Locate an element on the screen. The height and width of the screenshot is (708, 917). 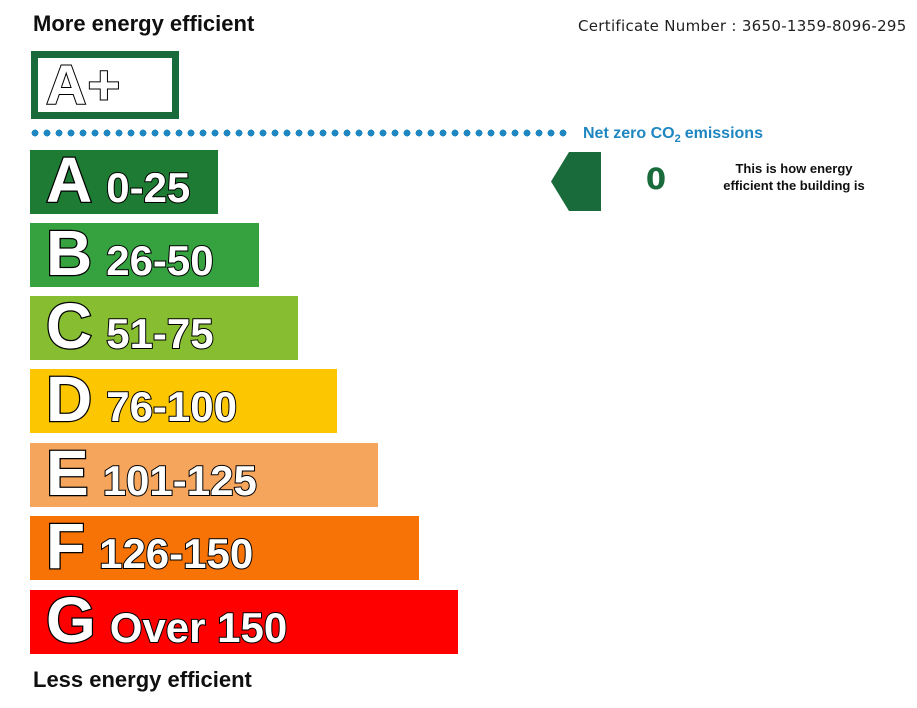
band-range: 101-125 is located at coordinates (180, 480).